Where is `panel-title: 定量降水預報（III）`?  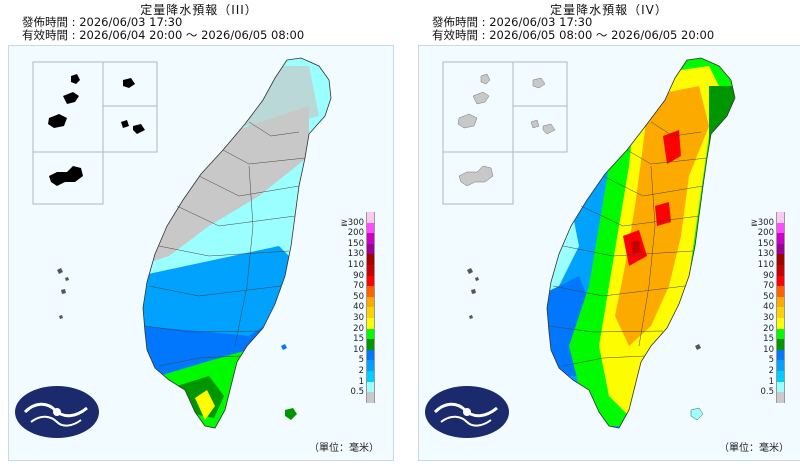
panel-title: 定量降水預報（III） is located at coordinates (199, 10).